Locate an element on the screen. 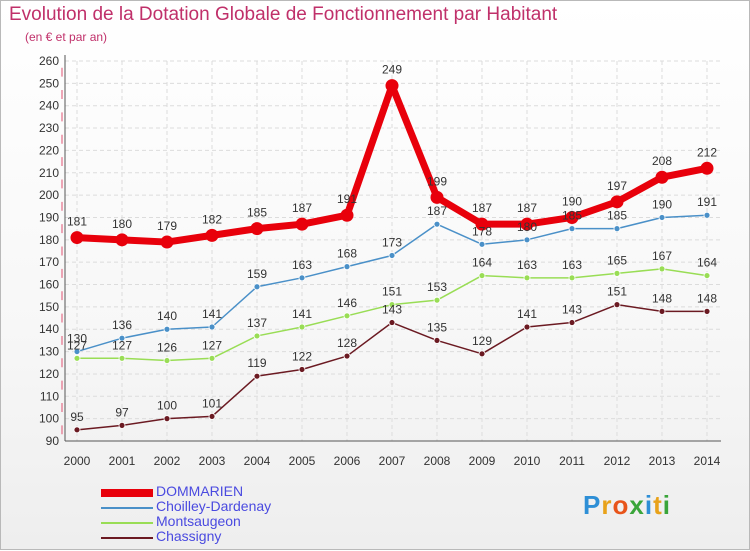 This screenshot has width=750, height=551. data-label-chassigny: 135 is located at coordinates (437, 327).